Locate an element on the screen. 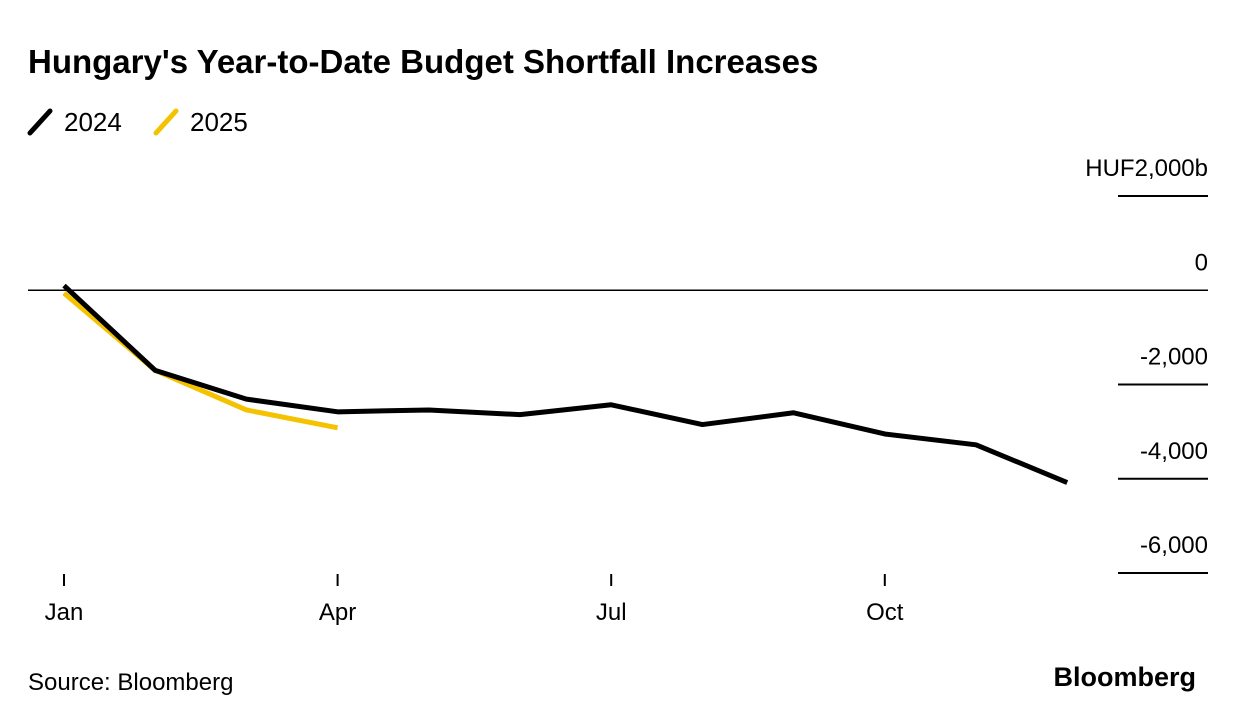 Image resolution: width=1236 pixels, height=722 pixels. x-tick-label: Oct is located at coordinates (885, 612).